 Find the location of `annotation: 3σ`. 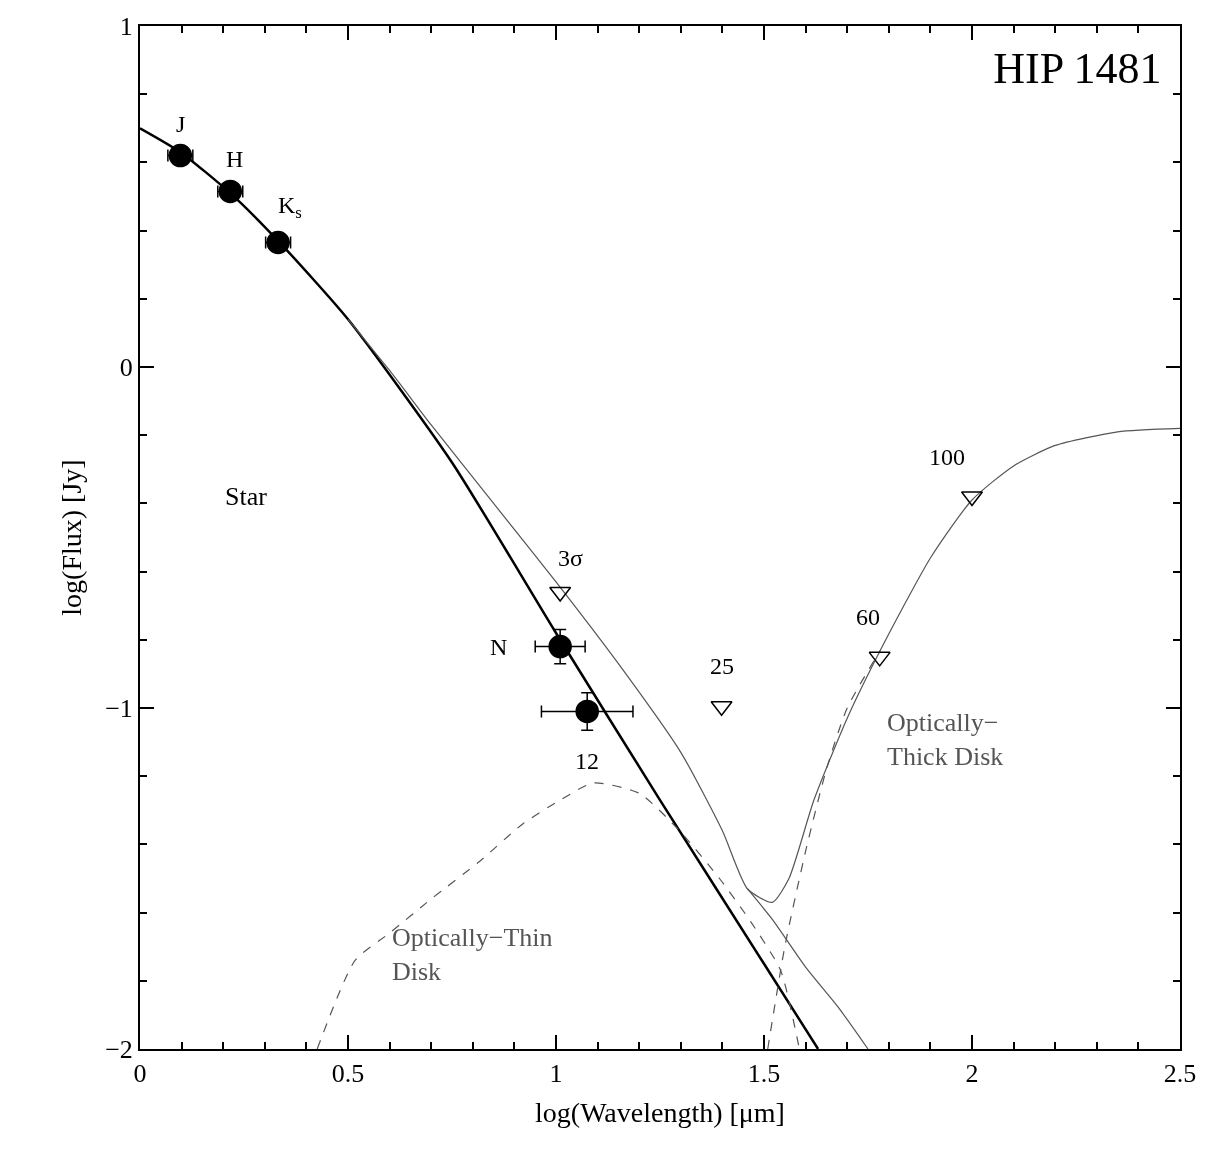

annotation: 3σ is located at coordinates (570, 558).